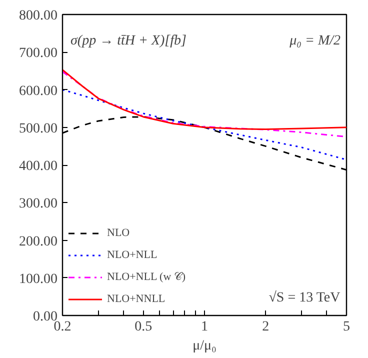 The height and width of the screenshot is (358, 368). I want to click on x-tick-label: 1, so click(204, 327).